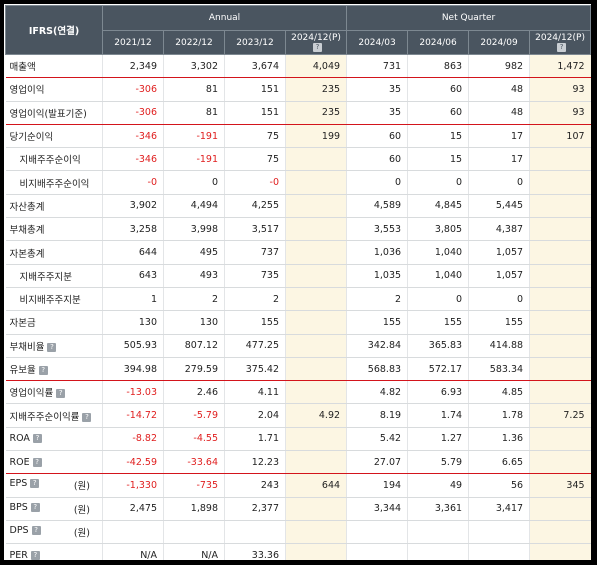  What do you see at coordinates (194, 369) in the screenshot?
I see `table-cell: 279.59` at bounding box center [194, 369].